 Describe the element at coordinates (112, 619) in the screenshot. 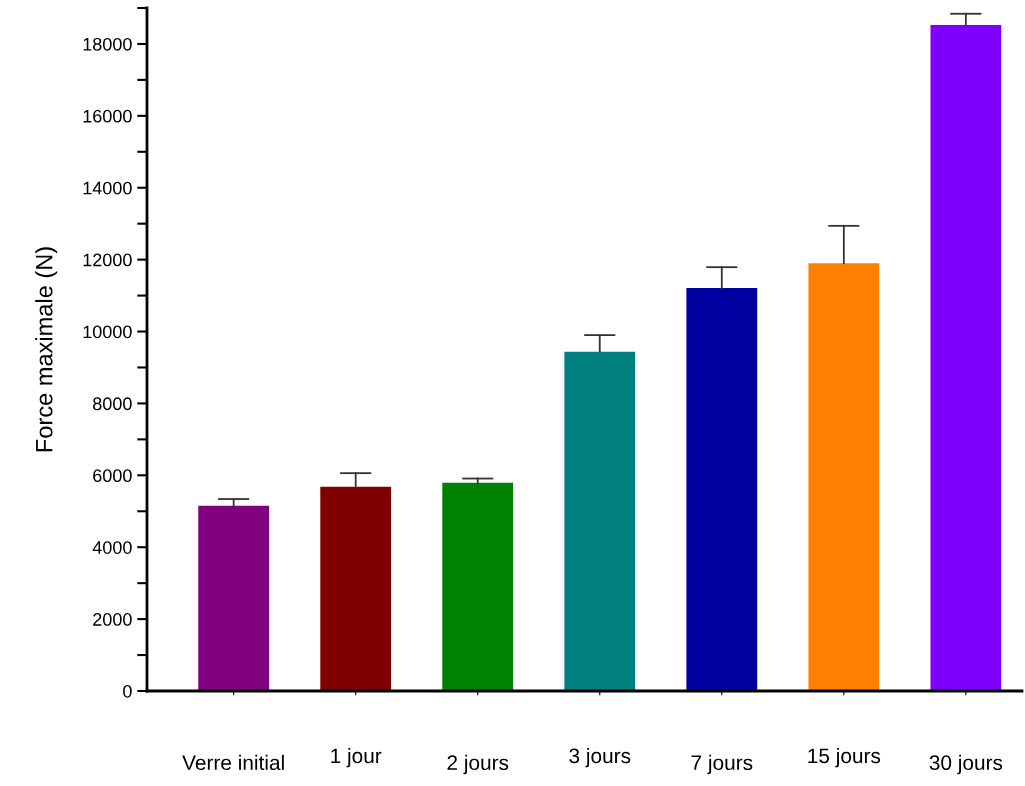

I see `y-tick-label: 2000` at that location.